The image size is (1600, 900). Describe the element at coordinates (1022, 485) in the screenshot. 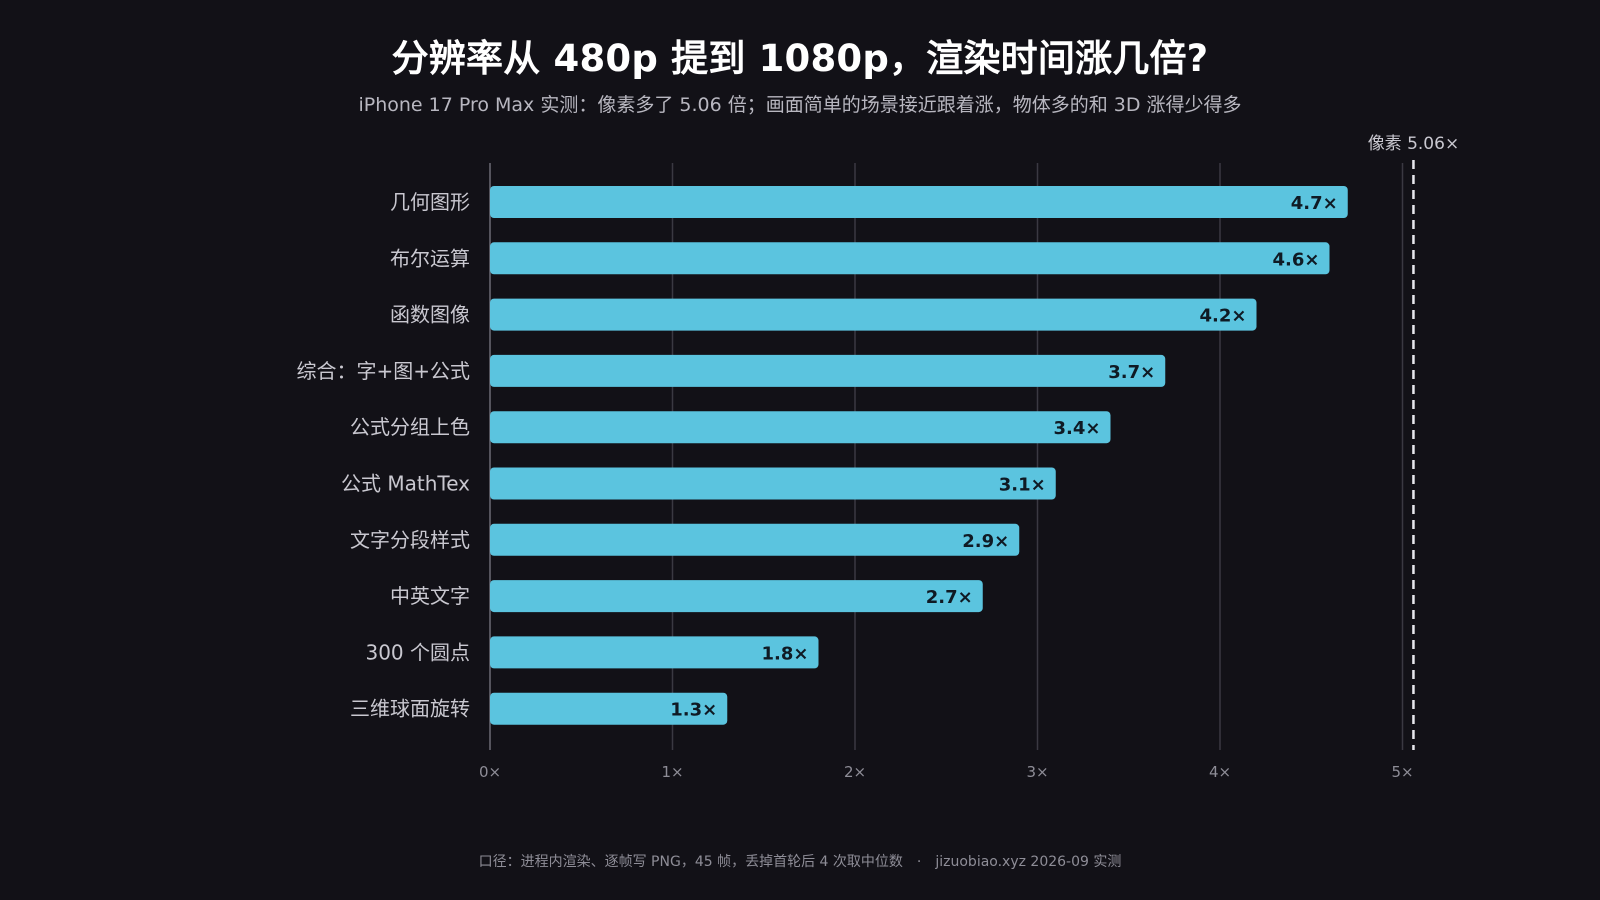

I see `value-label: 3.1×` at that location.